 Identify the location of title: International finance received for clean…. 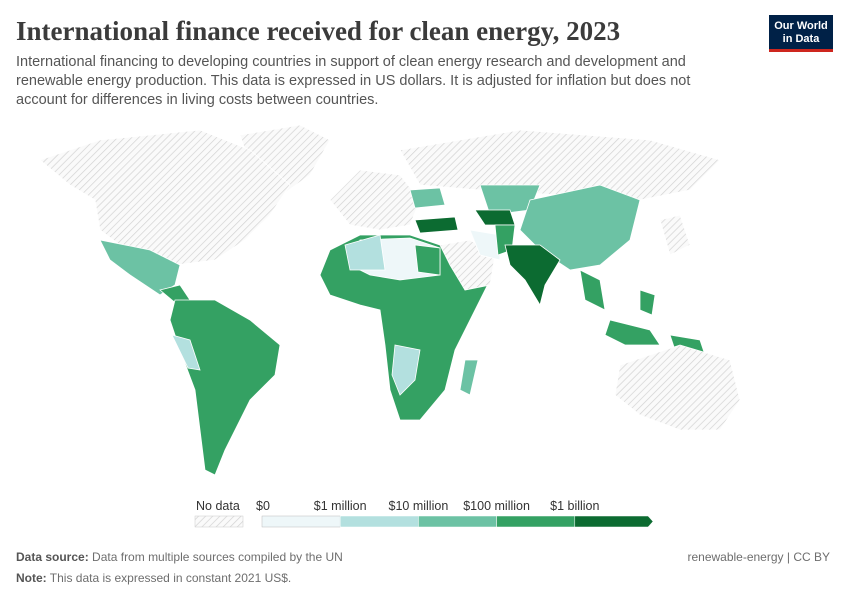
(318, 31).